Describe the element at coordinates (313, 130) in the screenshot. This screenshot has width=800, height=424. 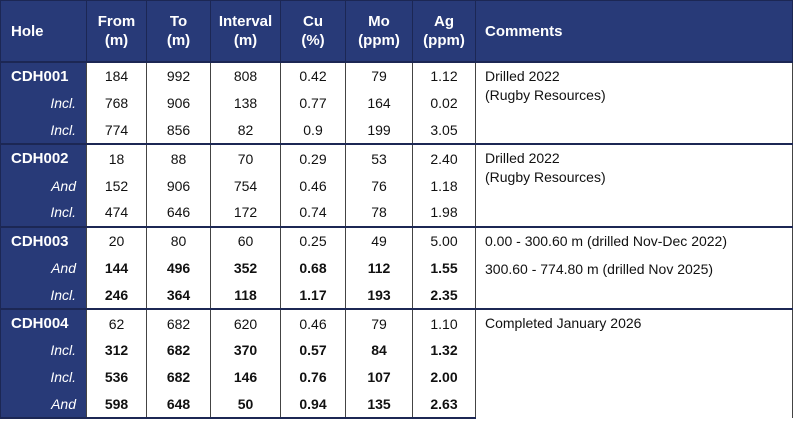
I see `value-cell: 0.9` at that location.